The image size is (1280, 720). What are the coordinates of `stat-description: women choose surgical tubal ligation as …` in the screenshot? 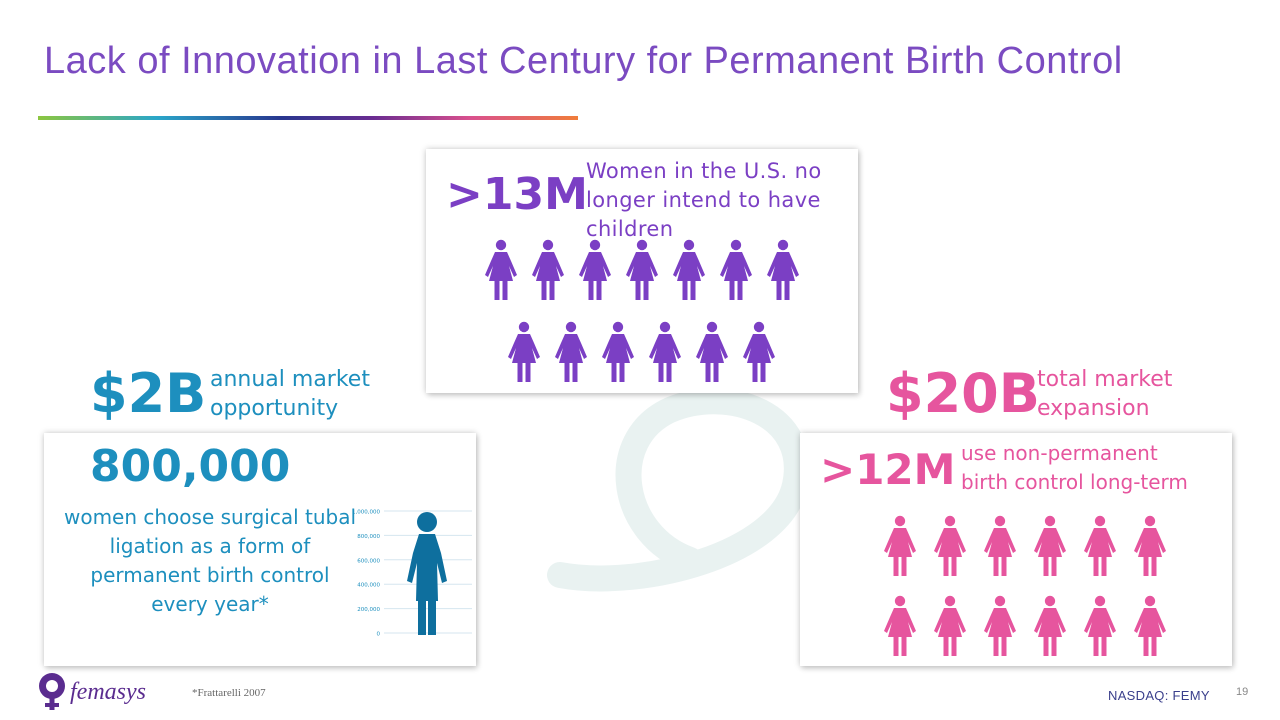 It's located at (210, 560).